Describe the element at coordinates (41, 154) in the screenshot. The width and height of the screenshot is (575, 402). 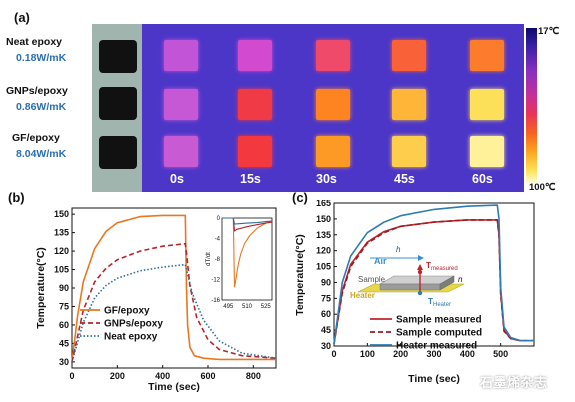
I see `material-k-gf: 8.04W/mK` at that location.